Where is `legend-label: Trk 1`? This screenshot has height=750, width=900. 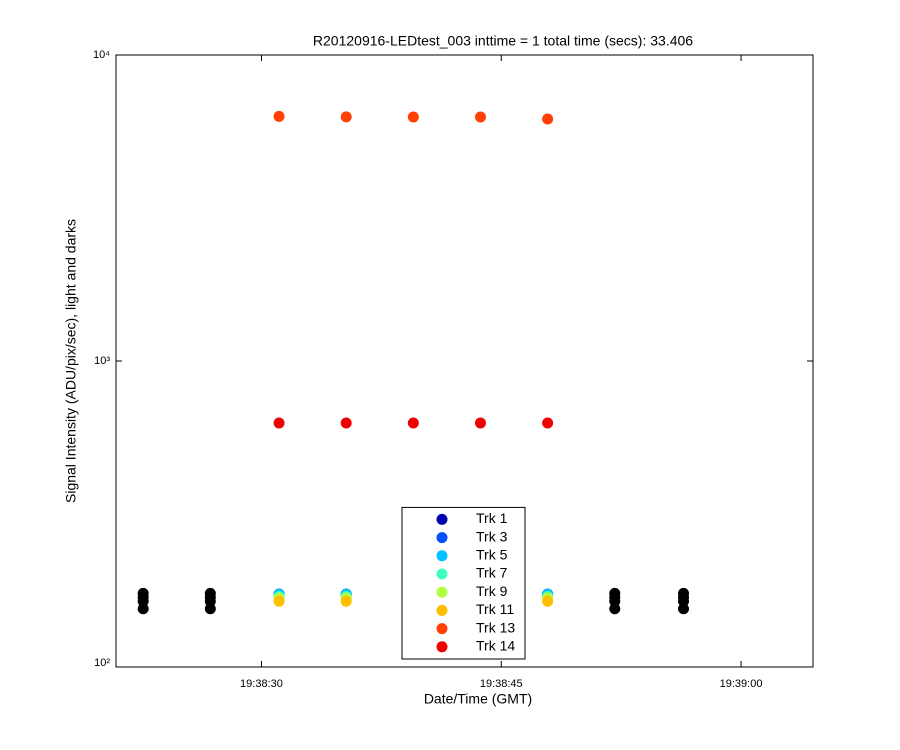
legend-label: Trk 1 is located at coordinates (492, 518).